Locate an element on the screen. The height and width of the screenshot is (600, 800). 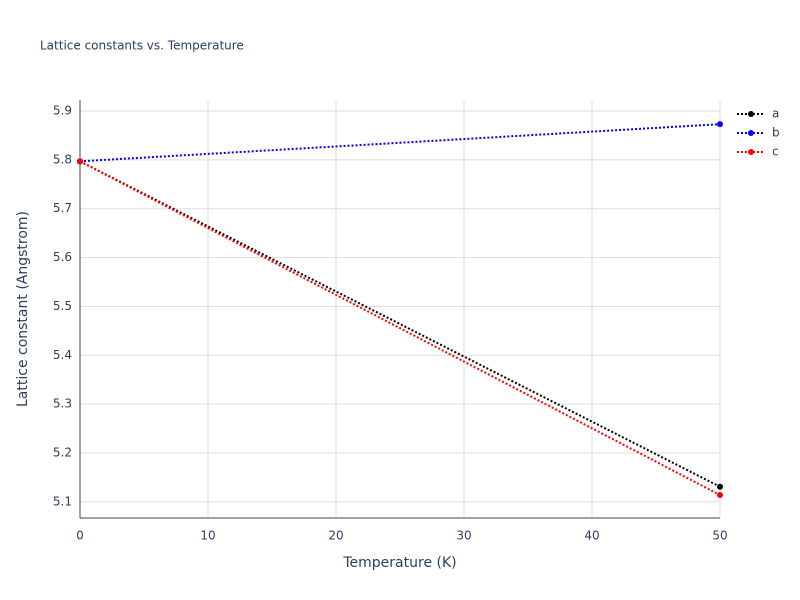
y-tick-label: 5.9 is located at coordinates (62, 110).